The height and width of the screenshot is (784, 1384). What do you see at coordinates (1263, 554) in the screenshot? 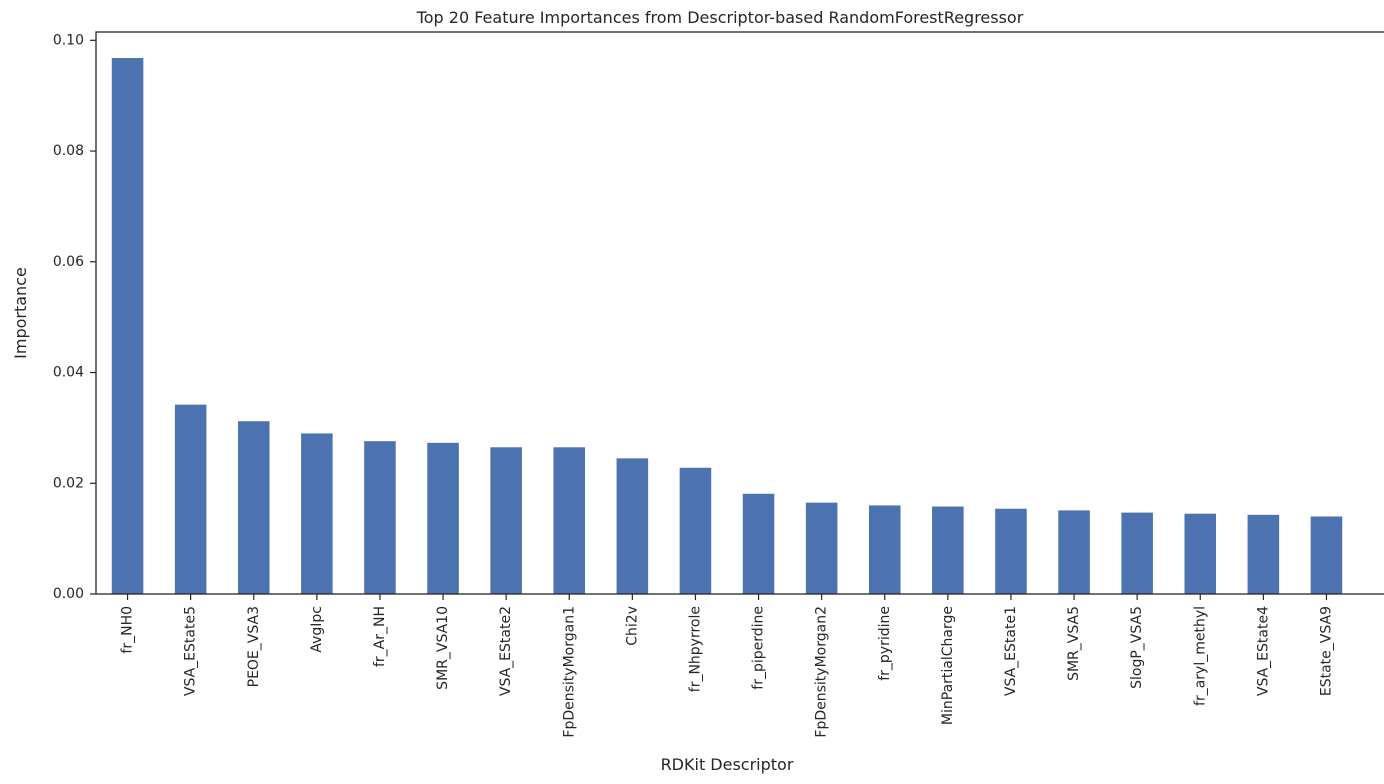
I see `bar-VSA_EState4` at bounding box center [1263, 554].